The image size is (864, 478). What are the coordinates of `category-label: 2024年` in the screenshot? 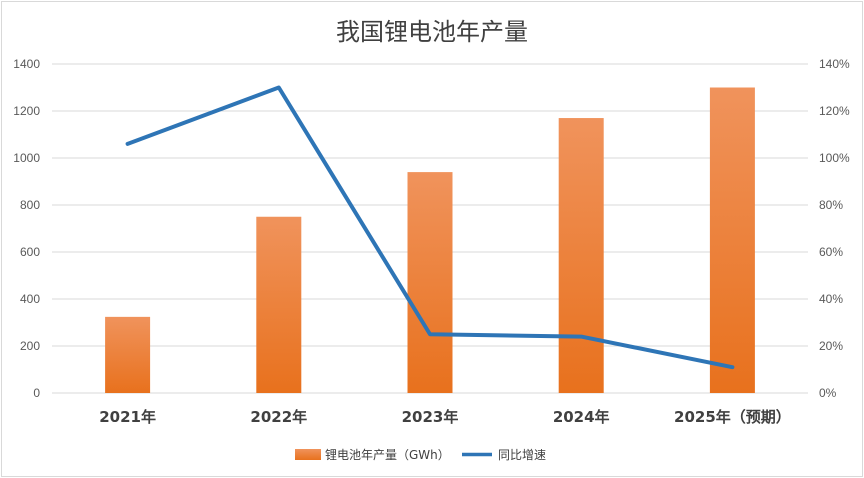 It's located at (581, 417).